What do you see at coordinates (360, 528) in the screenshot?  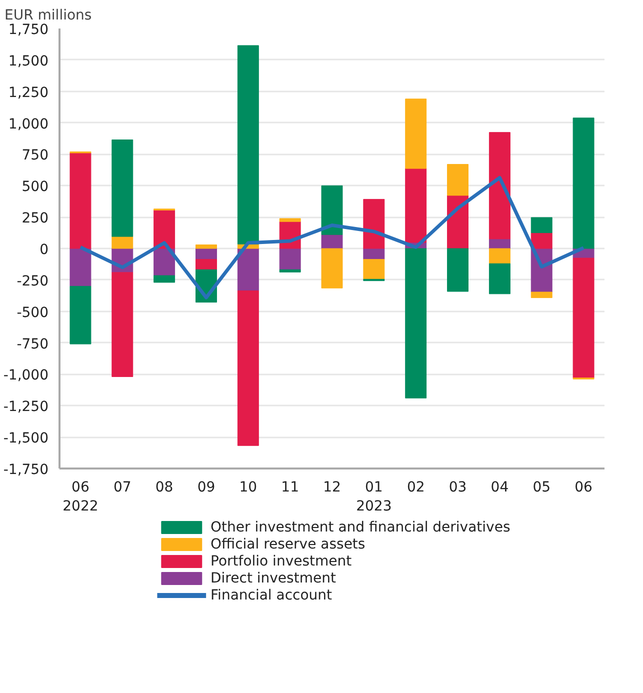 I see `legend-label: Other investment and financial derivatives` at bounding box center [360, 528].